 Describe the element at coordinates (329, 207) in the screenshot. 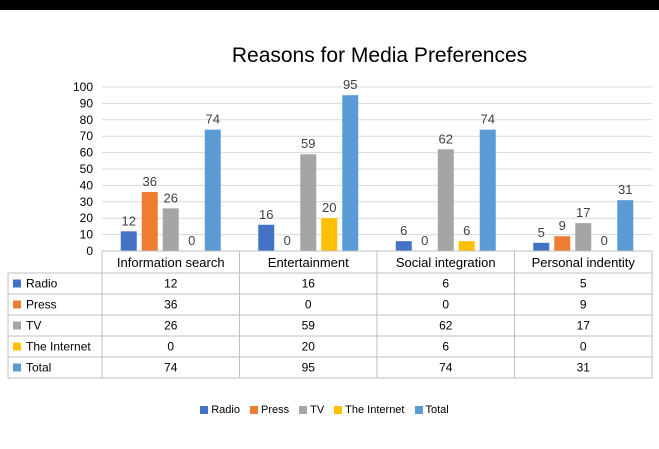

I see `data-label: 20` at that location.